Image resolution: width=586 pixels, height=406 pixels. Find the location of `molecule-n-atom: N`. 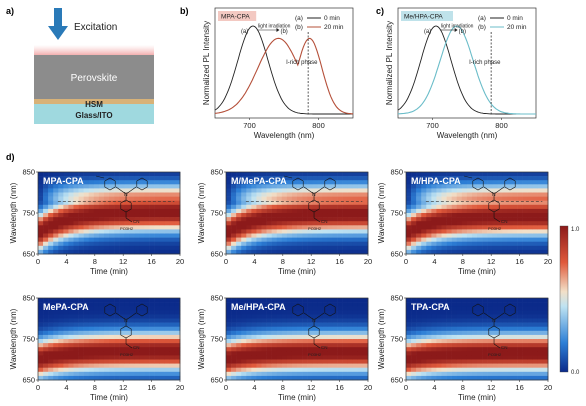

molecule-n-atom: N is located at coordinates (126, 321).